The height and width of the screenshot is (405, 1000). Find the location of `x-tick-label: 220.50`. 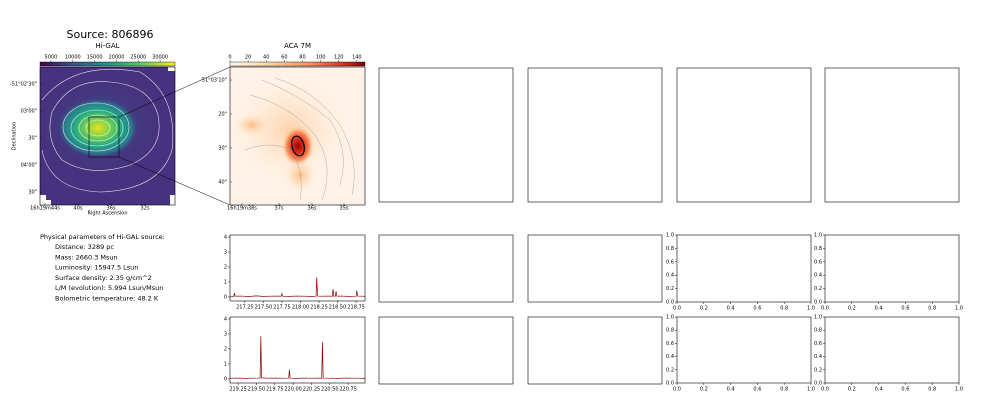

x-tick-label: 220.50 is located at coordinates (330, 390).